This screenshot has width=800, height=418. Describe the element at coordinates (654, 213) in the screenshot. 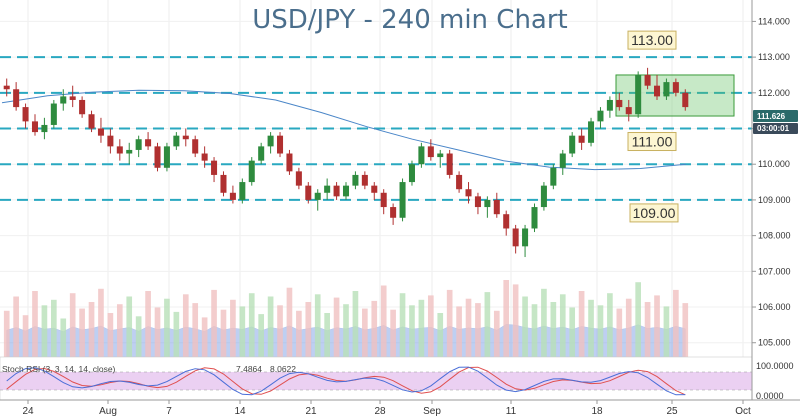

I see `level-label: 109.00` at that location.